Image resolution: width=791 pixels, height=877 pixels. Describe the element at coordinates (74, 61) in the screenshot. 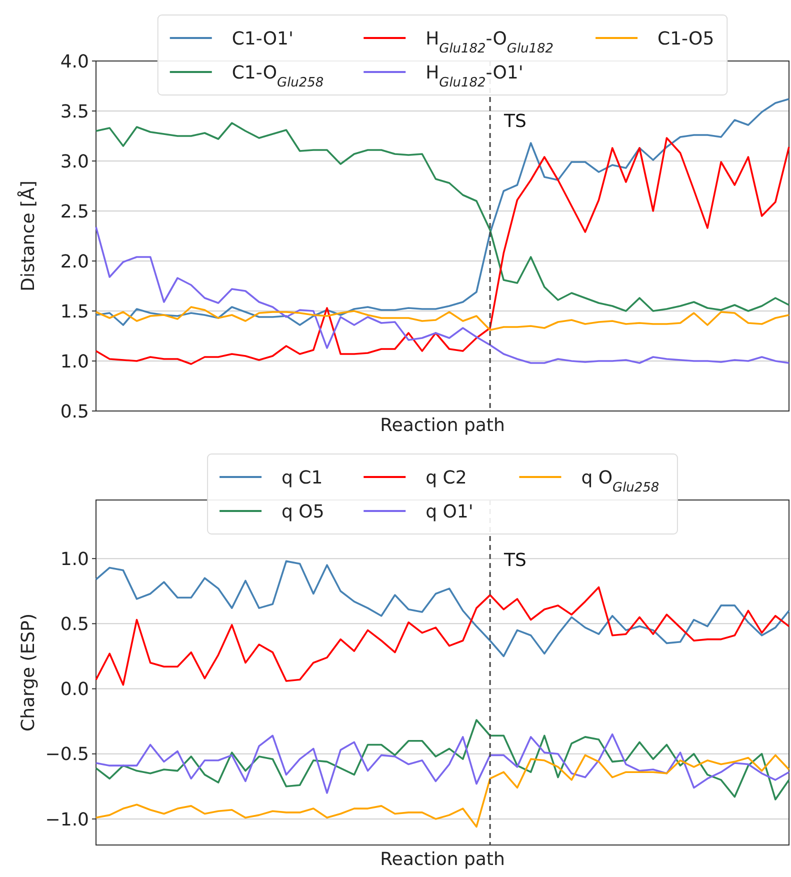

I see `y-tick-label: 4.0` at that location.